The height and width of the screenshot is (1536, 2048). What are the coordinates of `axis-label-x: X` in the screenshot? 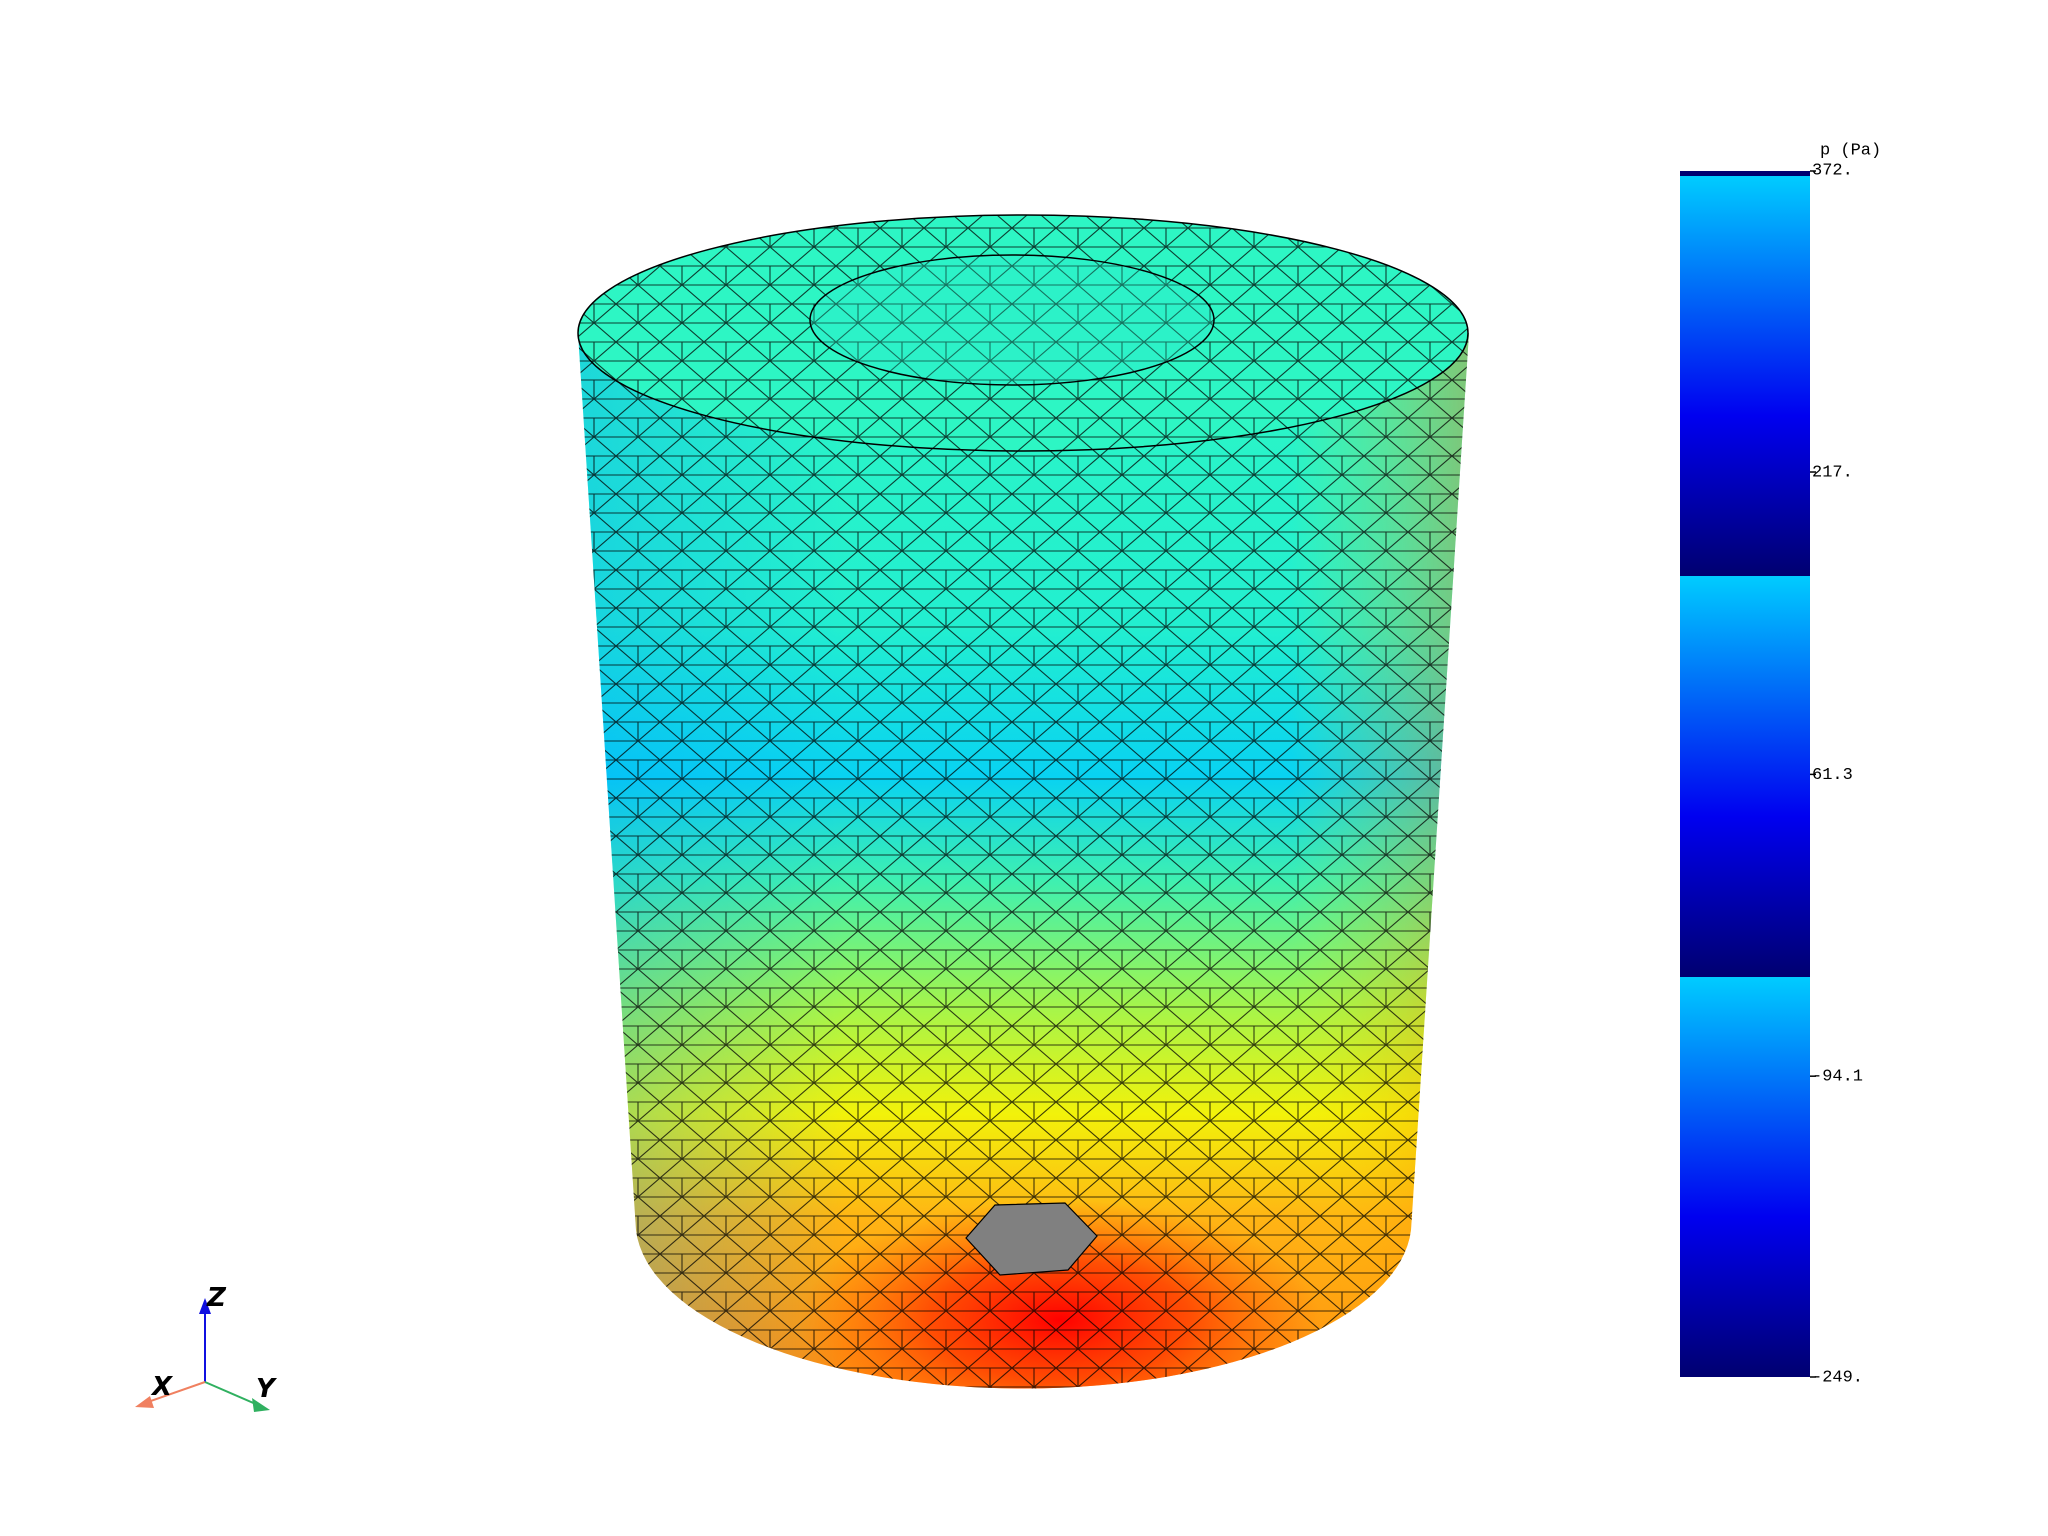 It's located at (162, 1387).